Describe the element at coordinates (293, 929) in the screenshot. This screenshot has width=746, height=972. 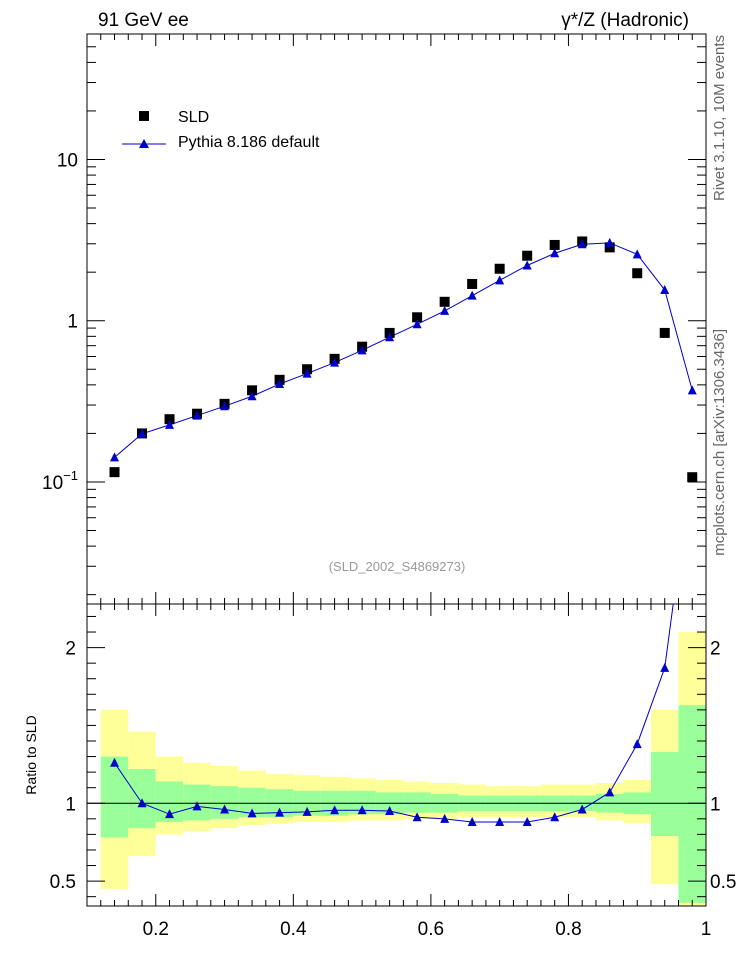
I see `x-tick-label: 0.4` at that location.